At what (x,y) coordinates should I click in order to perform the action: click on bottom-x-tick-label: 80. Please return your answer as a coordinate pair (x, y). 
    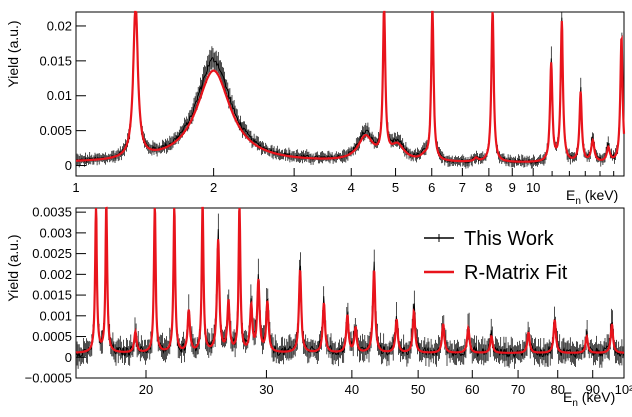
    Looking at the image, I should click on (557, 389).